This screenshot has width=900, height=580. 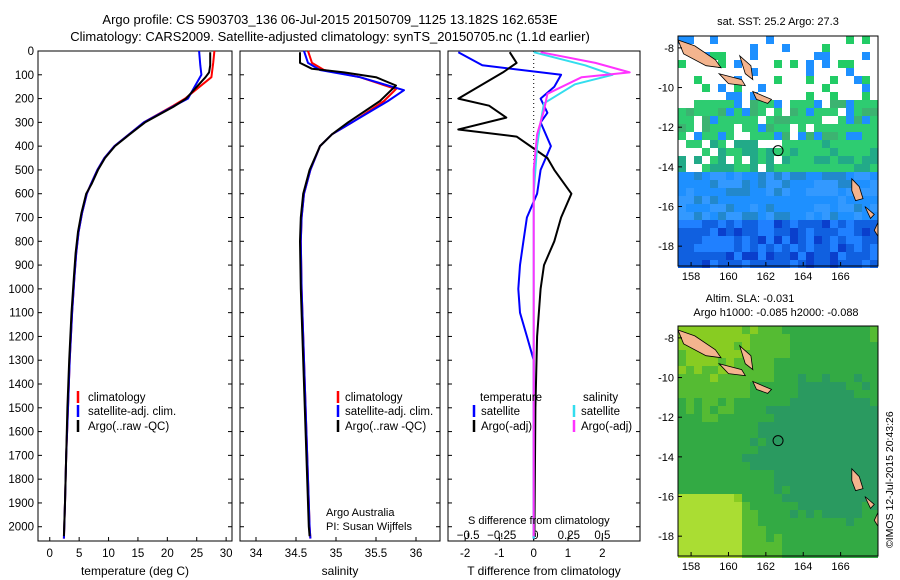 I want to click on sla-map-title-1: Altim. SLA: -0.031, so click(x=750, y=299).